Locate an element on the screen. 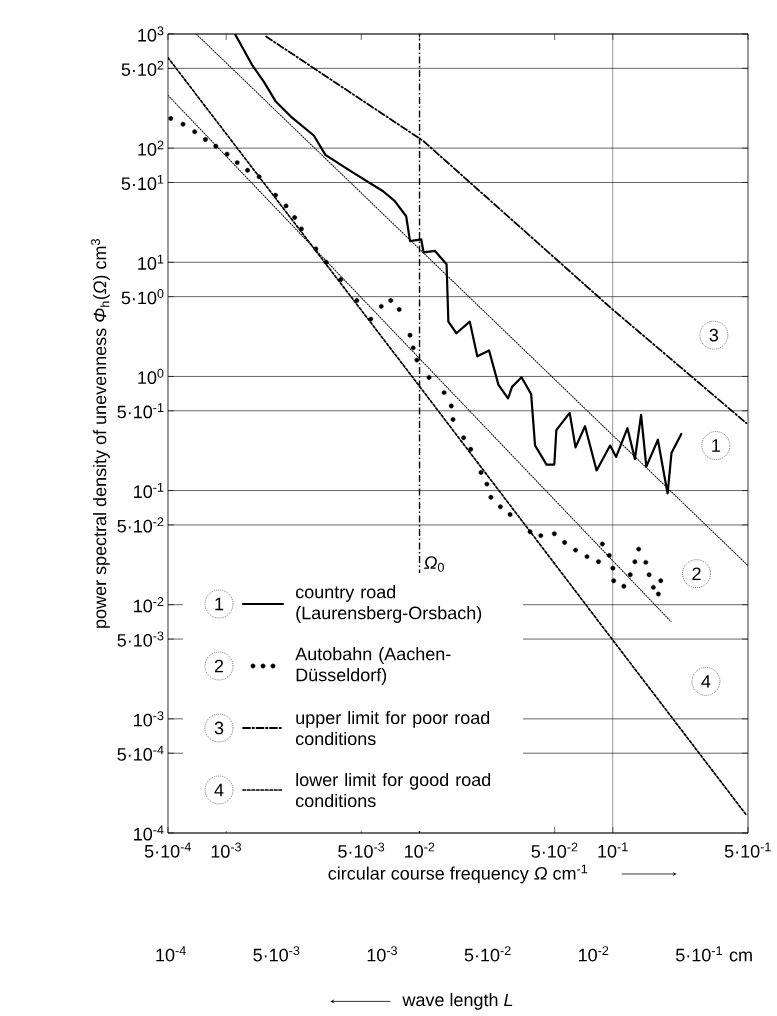  y-tick-label: 5·10$^{-2}$ is located at coordinates (140, 525).